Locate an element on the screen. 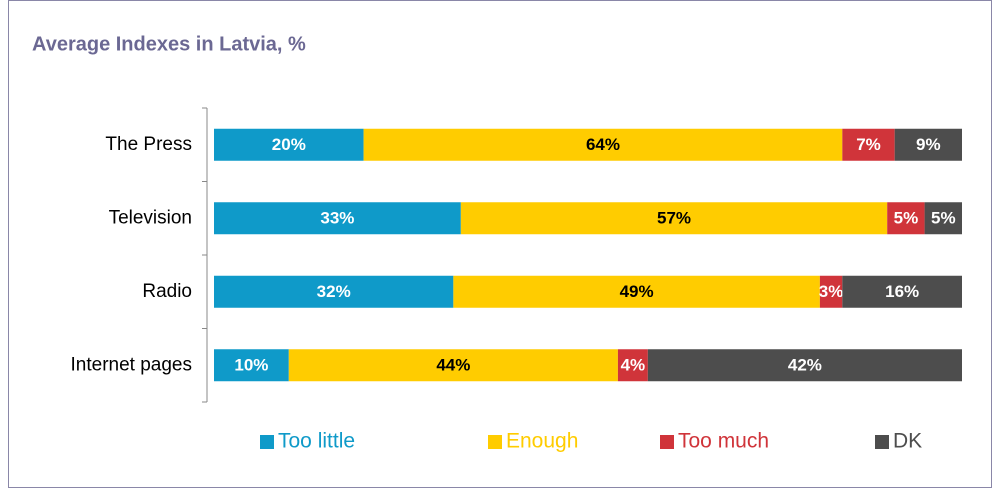  data-label: 4% is located at coordinates (633, 365).